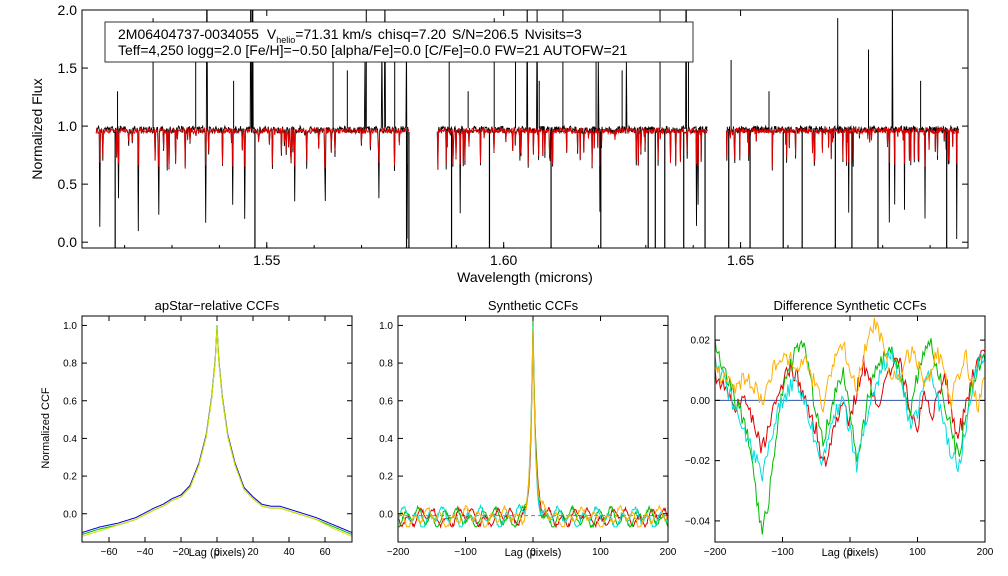 The height and width of the screenshot is (576, 1008). I want to click on star-info-box, so click(399, 42).